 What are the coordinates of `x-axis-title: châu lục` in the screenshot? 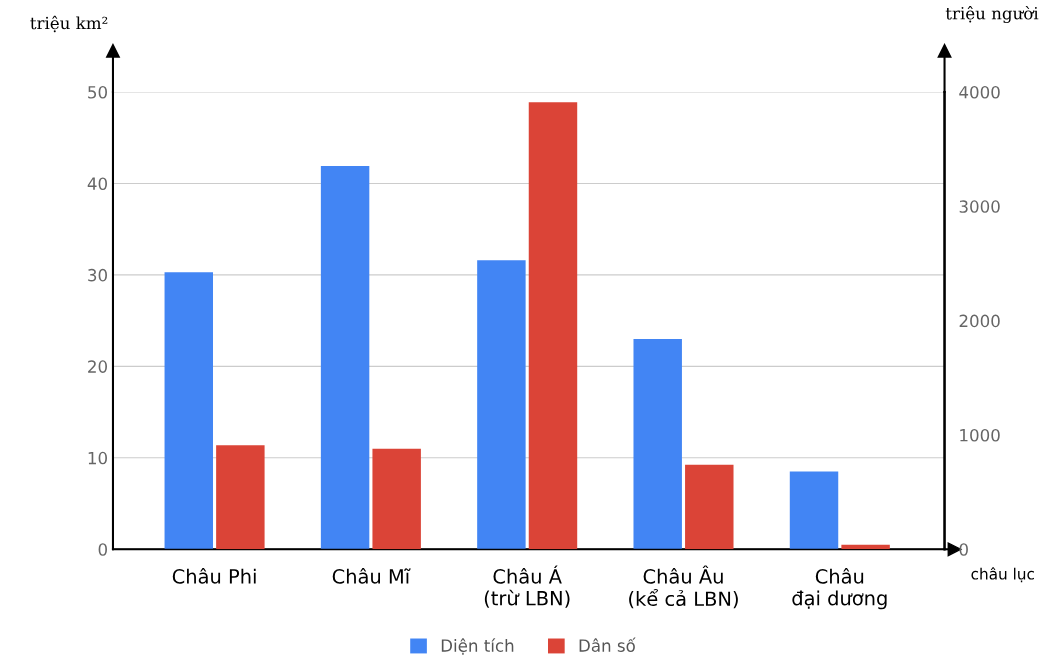 It's located at (1002, 575).